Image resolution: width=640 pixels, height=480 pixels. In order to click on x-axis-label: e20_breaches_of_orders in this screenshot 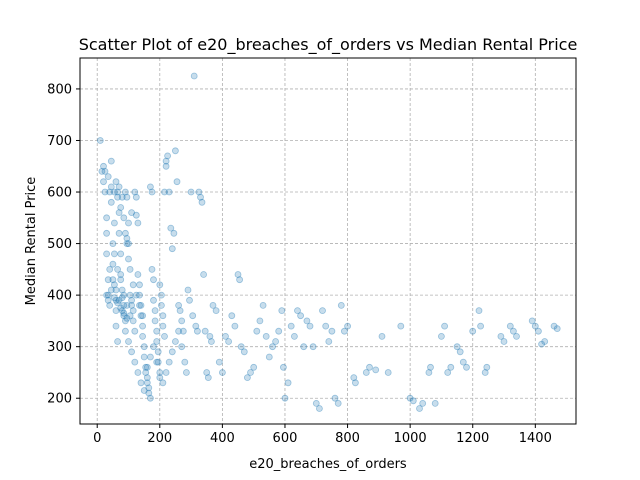, I will do `click(328, 464)`.